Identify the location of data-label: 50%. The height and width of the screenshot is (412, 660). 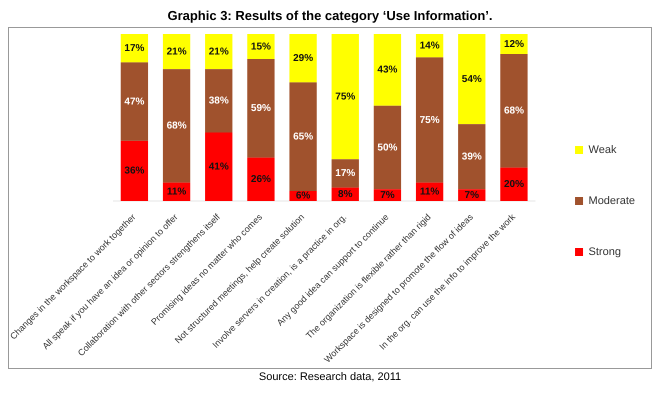
(387, 148).